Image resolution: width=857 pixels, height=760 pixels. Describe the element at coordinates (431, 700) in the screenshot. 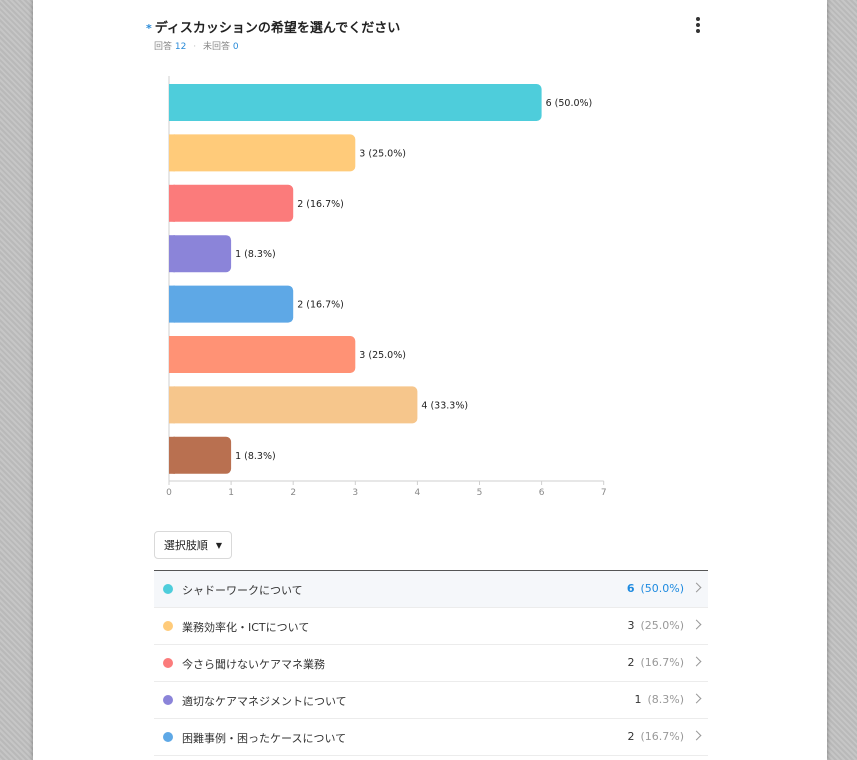

I see `option-row: 適切なケアマネジメントについて 1 (8.3%)` at that location.